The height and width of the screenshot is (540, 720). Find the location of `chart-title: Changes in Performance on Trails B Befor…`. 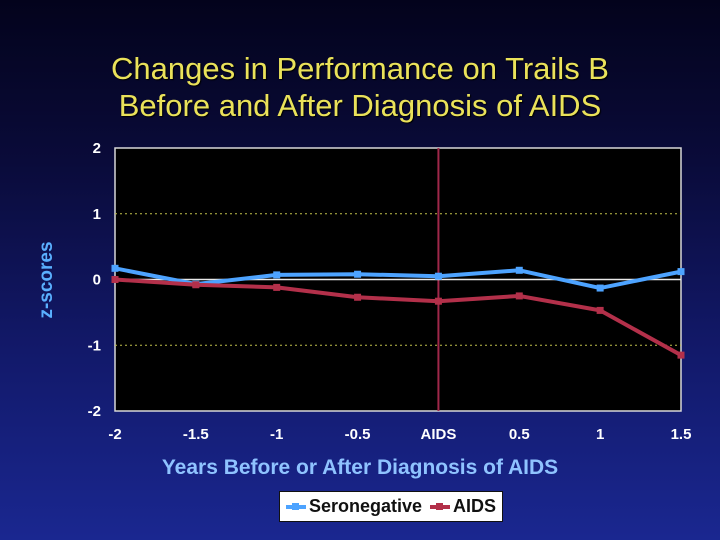

chart-title: Changes in Performance on Trails B Befor… is located at coordinates (360, 87).